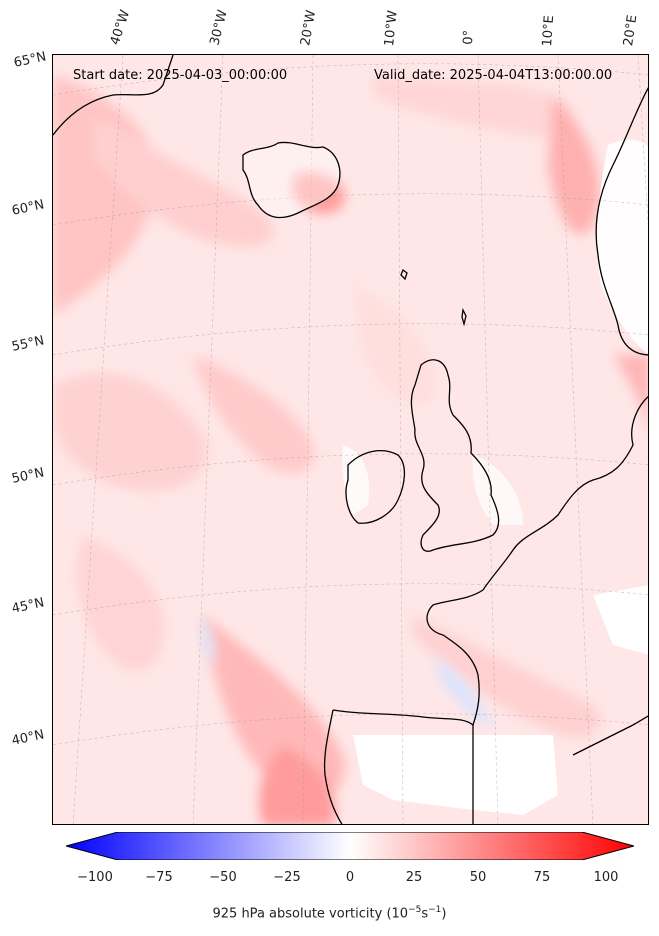 This screenshot has width=659, height=936. I want to click on colorbar, so click(350, 846).